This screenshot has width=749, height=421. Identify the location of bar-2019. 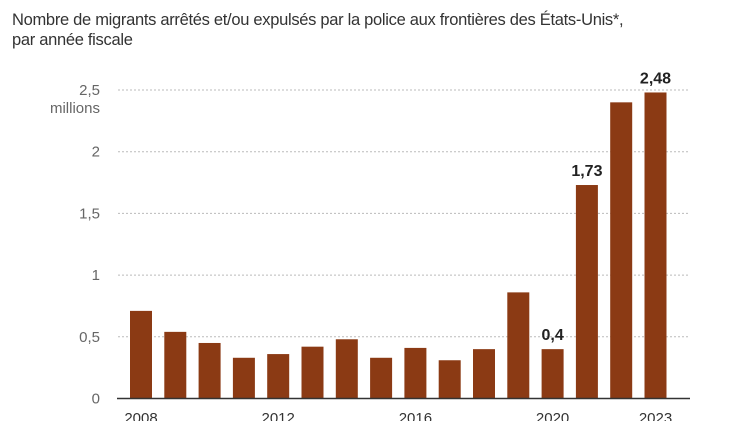
(518, 345).